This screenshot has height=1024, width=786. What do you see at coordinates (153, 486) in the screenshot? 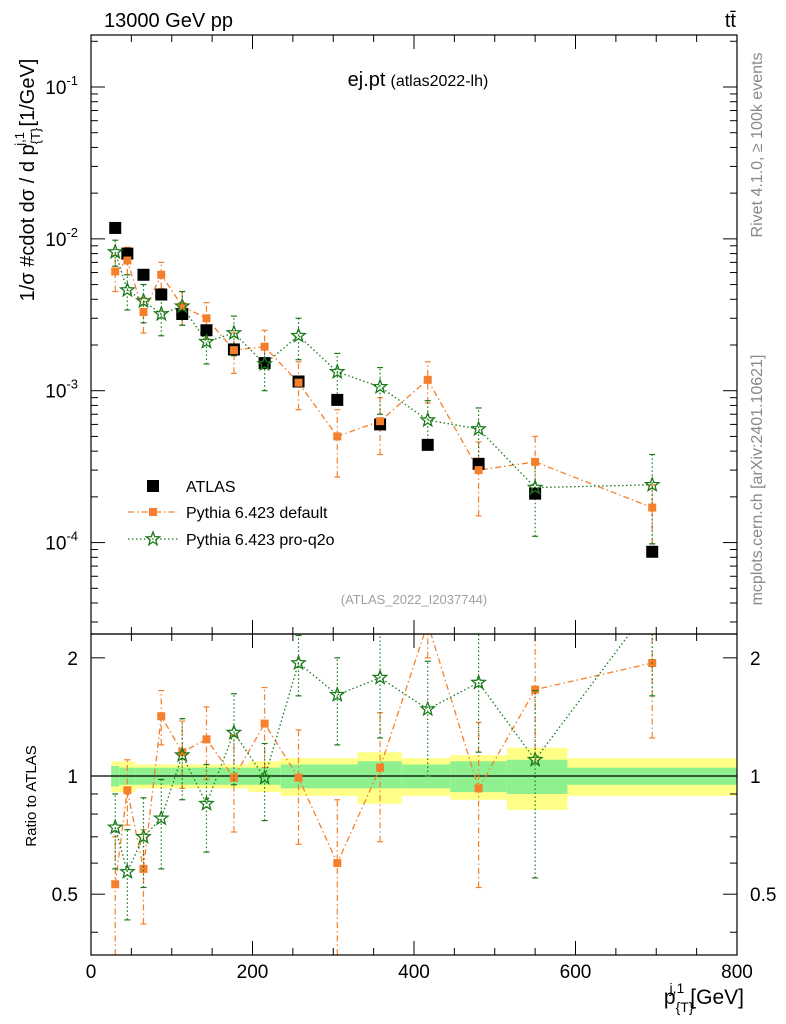
I see `legend-marker-atlas` at bounding box center [153, 486].